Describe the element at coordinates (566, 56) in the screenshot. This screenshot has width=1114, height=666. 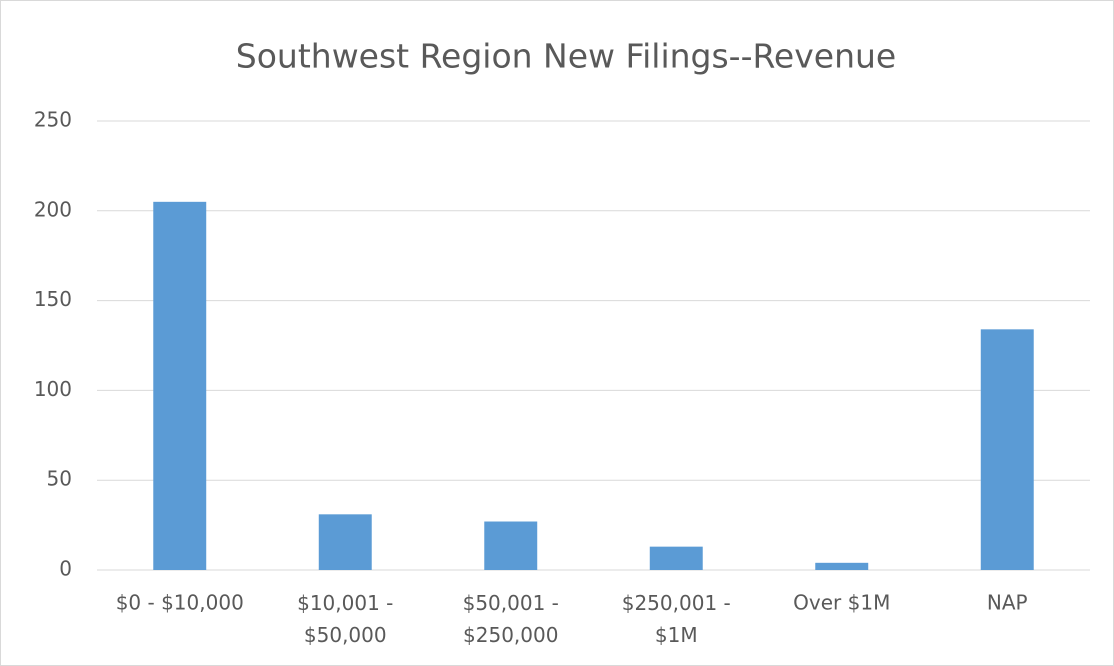
I see `chart-title: Southwest Region New Filings--Revenue` at that location.